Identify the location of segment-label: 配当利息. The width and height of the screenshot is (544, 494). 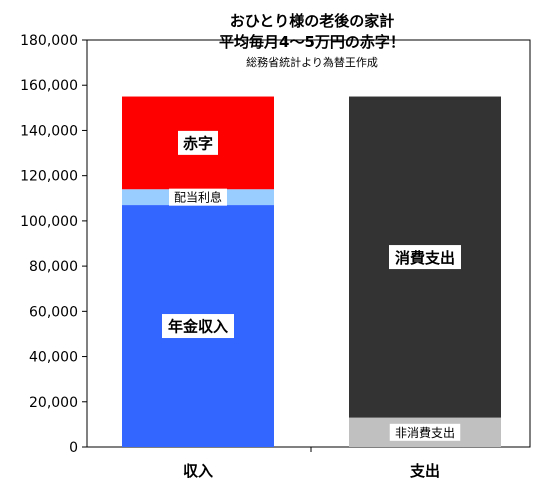
(198, 197).